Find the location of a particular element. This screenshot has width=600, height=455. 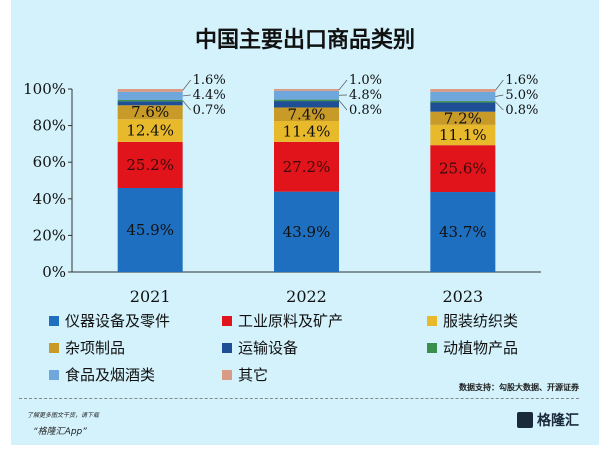

y-tick-label: 60% is located at coordinates (49, 162).